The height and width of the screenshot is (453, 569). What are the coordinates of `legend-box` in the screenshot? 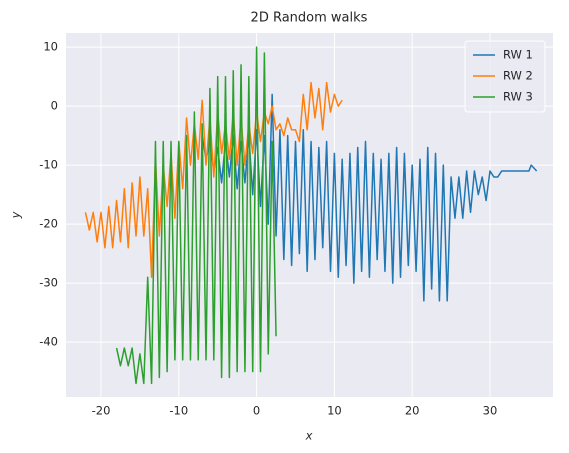 It's located at (505, 76).